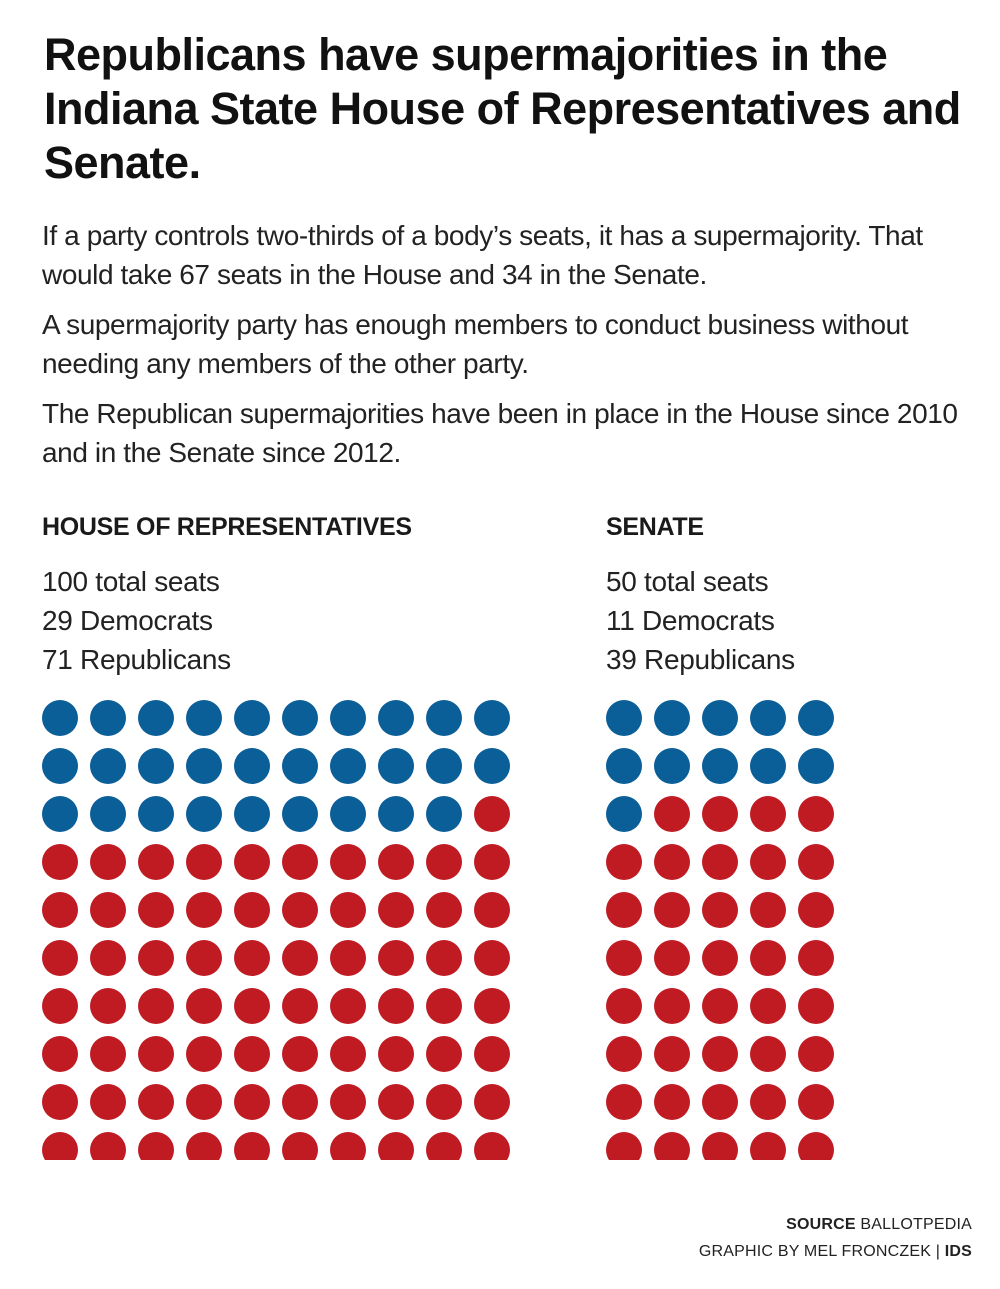 Image resolution: width=1000 pixels, height=1289 pixels. Describe the element at coordinates (821, 1224) in the screenshot. I see `source-label: SOURCE` at that location.